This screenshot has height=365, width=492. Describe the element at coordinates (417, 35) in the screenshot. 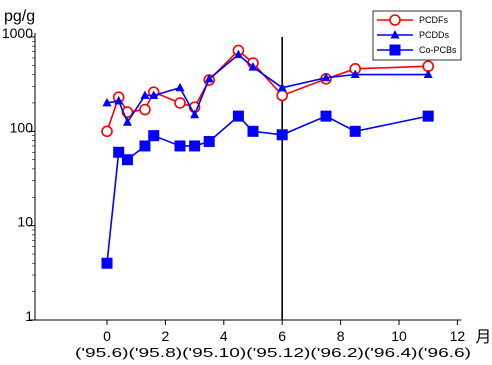

I see `legend: PCDFs PCDDs Co-PCBs` at that location.